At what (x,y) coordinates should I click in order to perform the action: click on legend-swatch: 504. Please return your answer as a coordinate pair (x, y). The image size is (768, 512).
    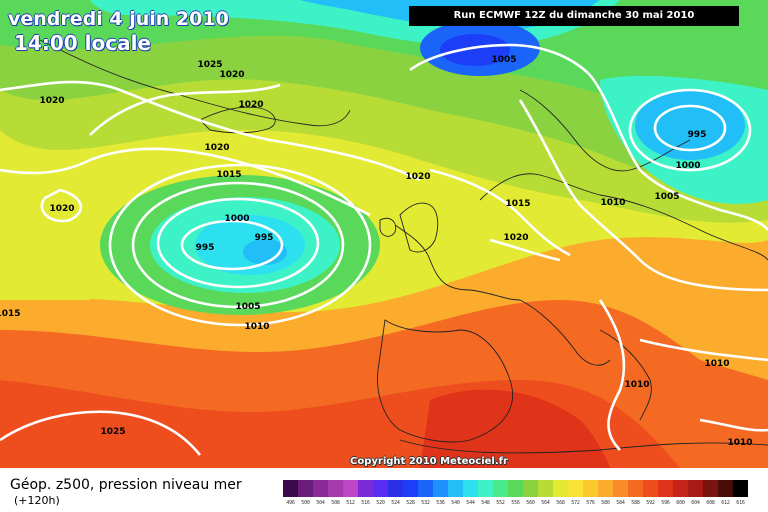
    Looking at the image, I should click on (320, 493).